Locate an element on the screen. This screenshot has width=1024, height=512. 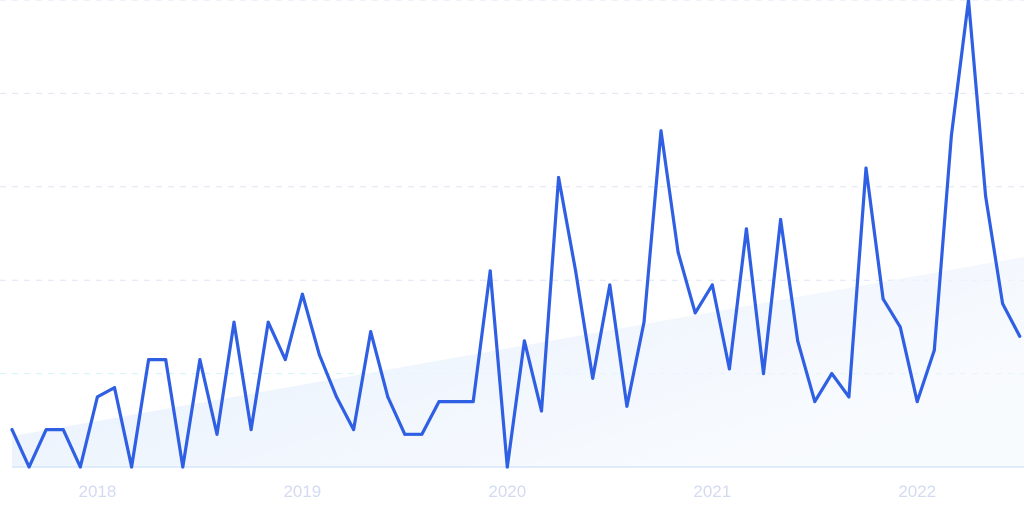
x-tick-label: 2018 is located at coordinates (97, 491).